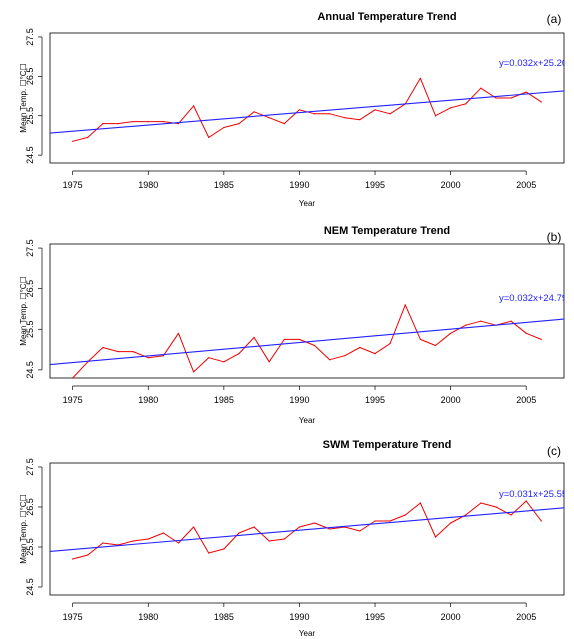 This screenshot has width=574, height=639. Describe the element at coordinates (30, 330) in the screenshot. I see `y-tick-label: 25.5` at that location.